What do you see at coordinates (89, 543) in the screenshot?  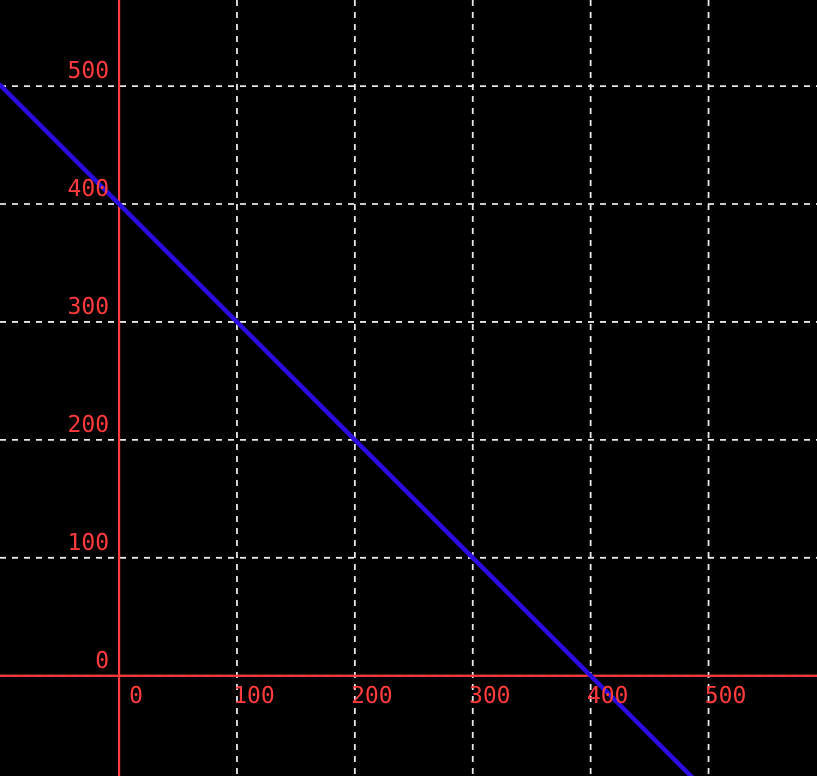 I see `y-tick-label: 100` at bounding box center [89, 543].